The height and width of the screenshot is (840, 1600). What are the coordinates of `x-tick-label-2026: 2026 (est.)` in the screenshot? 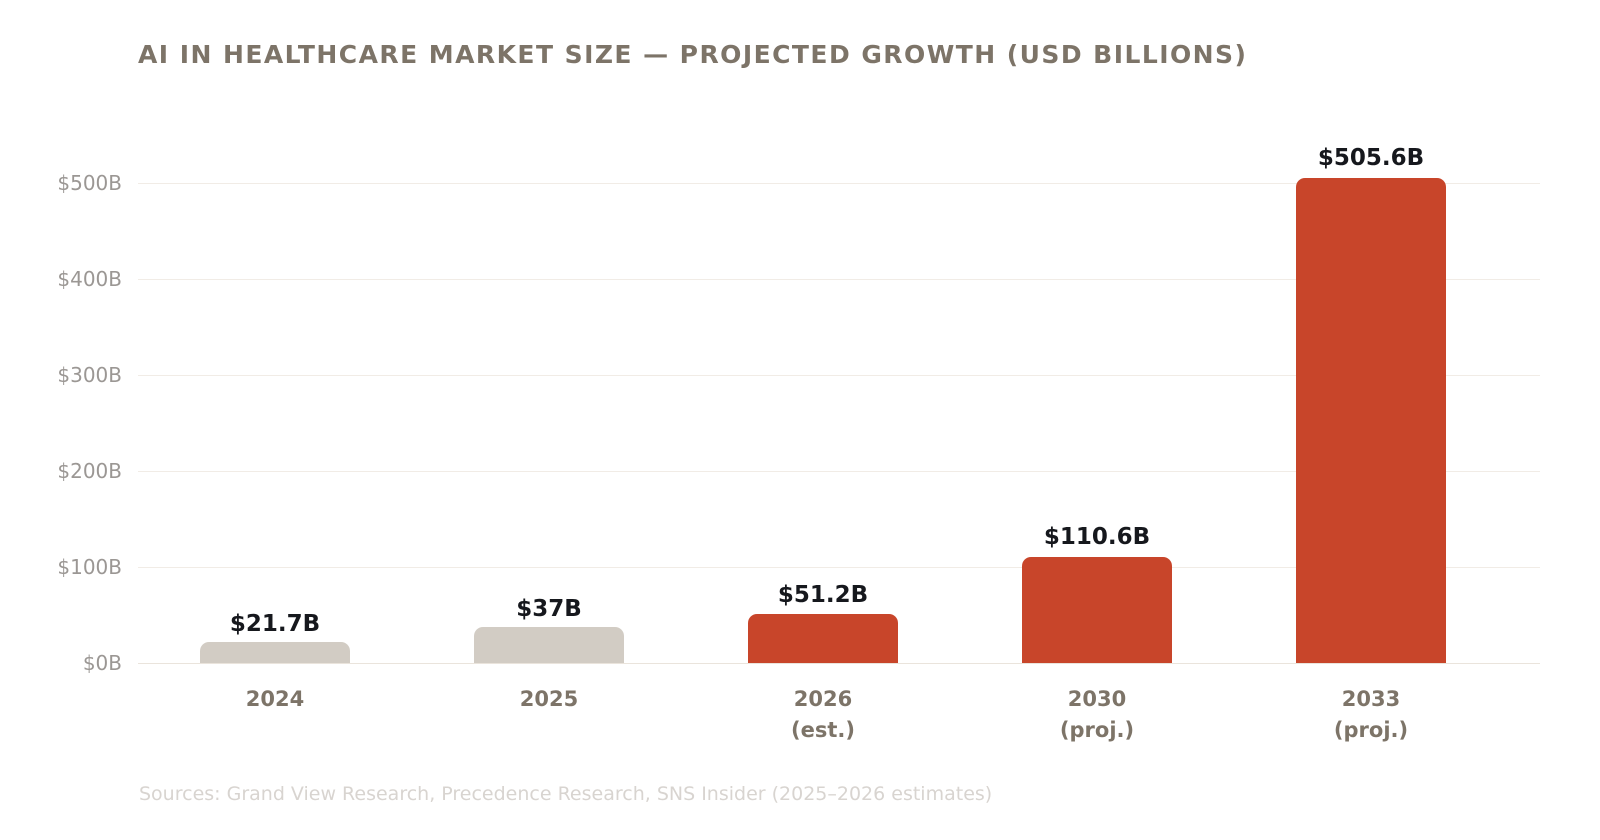 It's located at (823, 715).